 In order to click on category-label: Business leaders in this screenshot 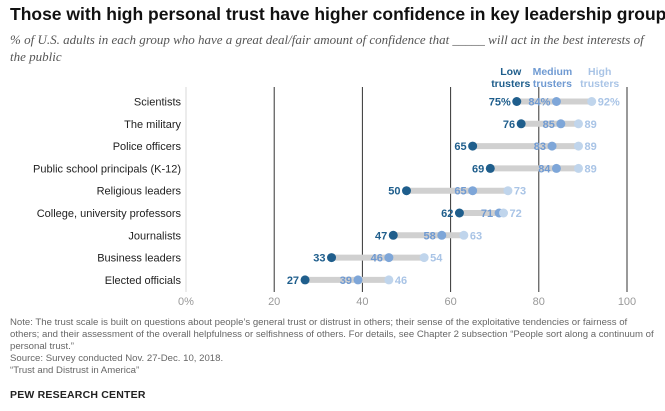, I will do `click(139, 259)`.